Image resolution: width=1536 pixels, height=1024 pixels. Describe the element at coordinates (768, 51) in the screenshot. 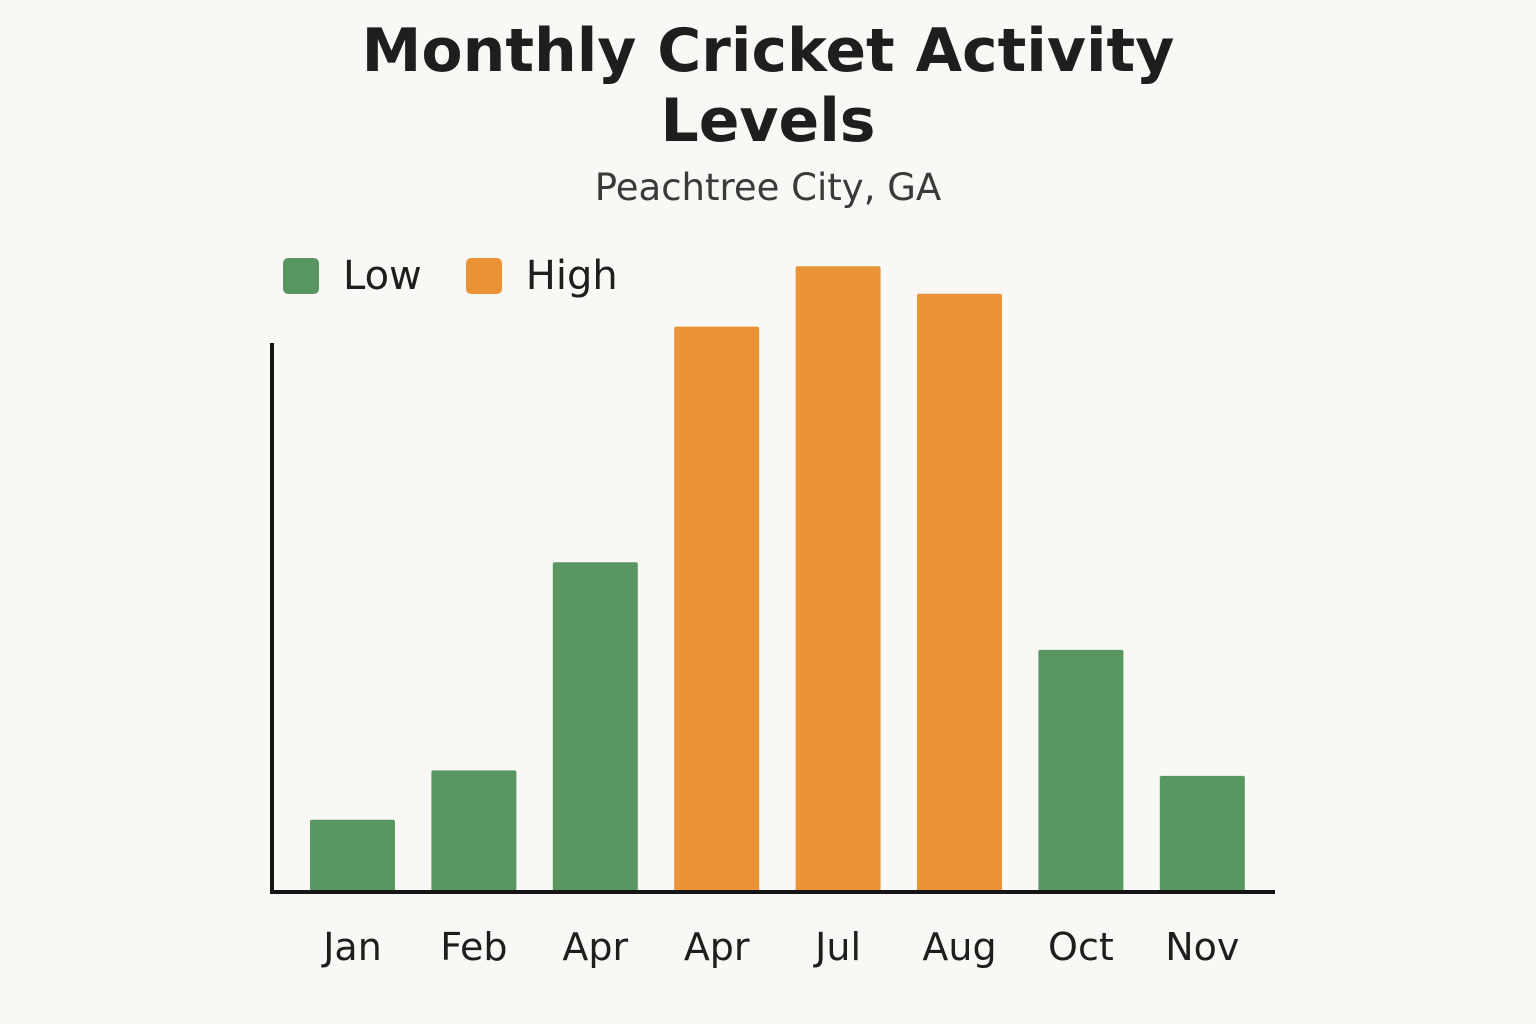

I see `chart-title-line-1: Monthly Cricket Activity` at that location.